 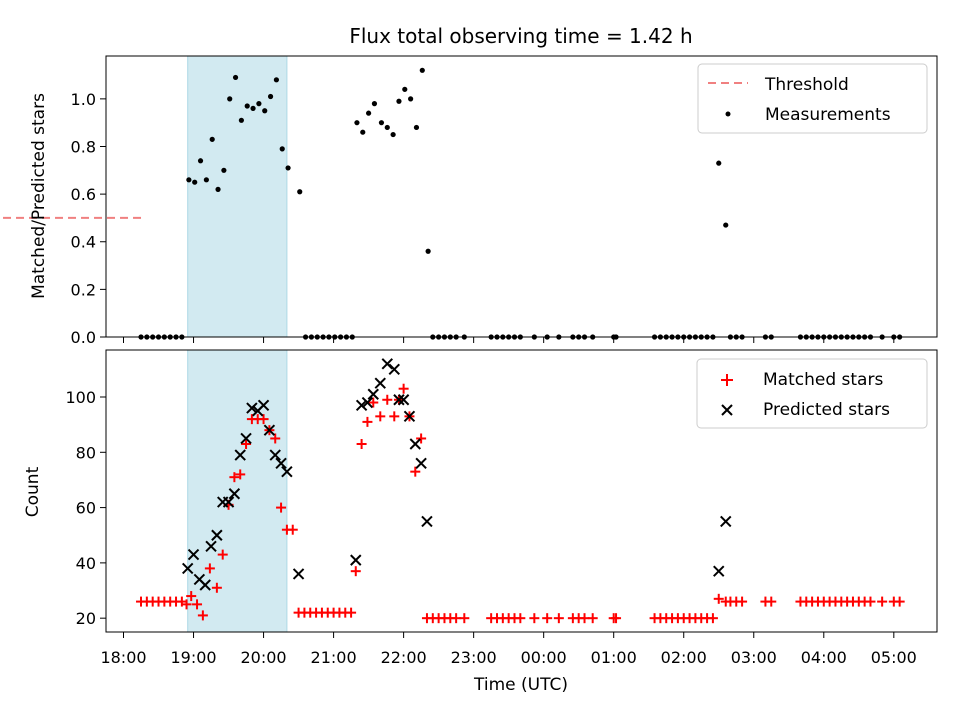 What do you see at coordinates (727, 410) in the screenshot?
I see `legend-predicted-swatch` at bounding box center [727, 410].